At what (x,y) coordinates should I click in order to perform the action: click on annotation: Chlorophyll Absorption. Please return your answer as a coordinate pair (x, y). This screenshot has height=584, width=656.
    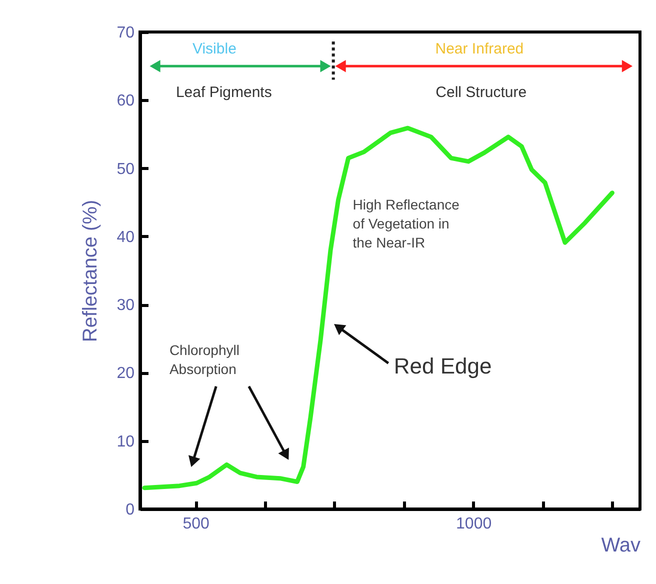
    Looking at the image, I should click on (204, 360).